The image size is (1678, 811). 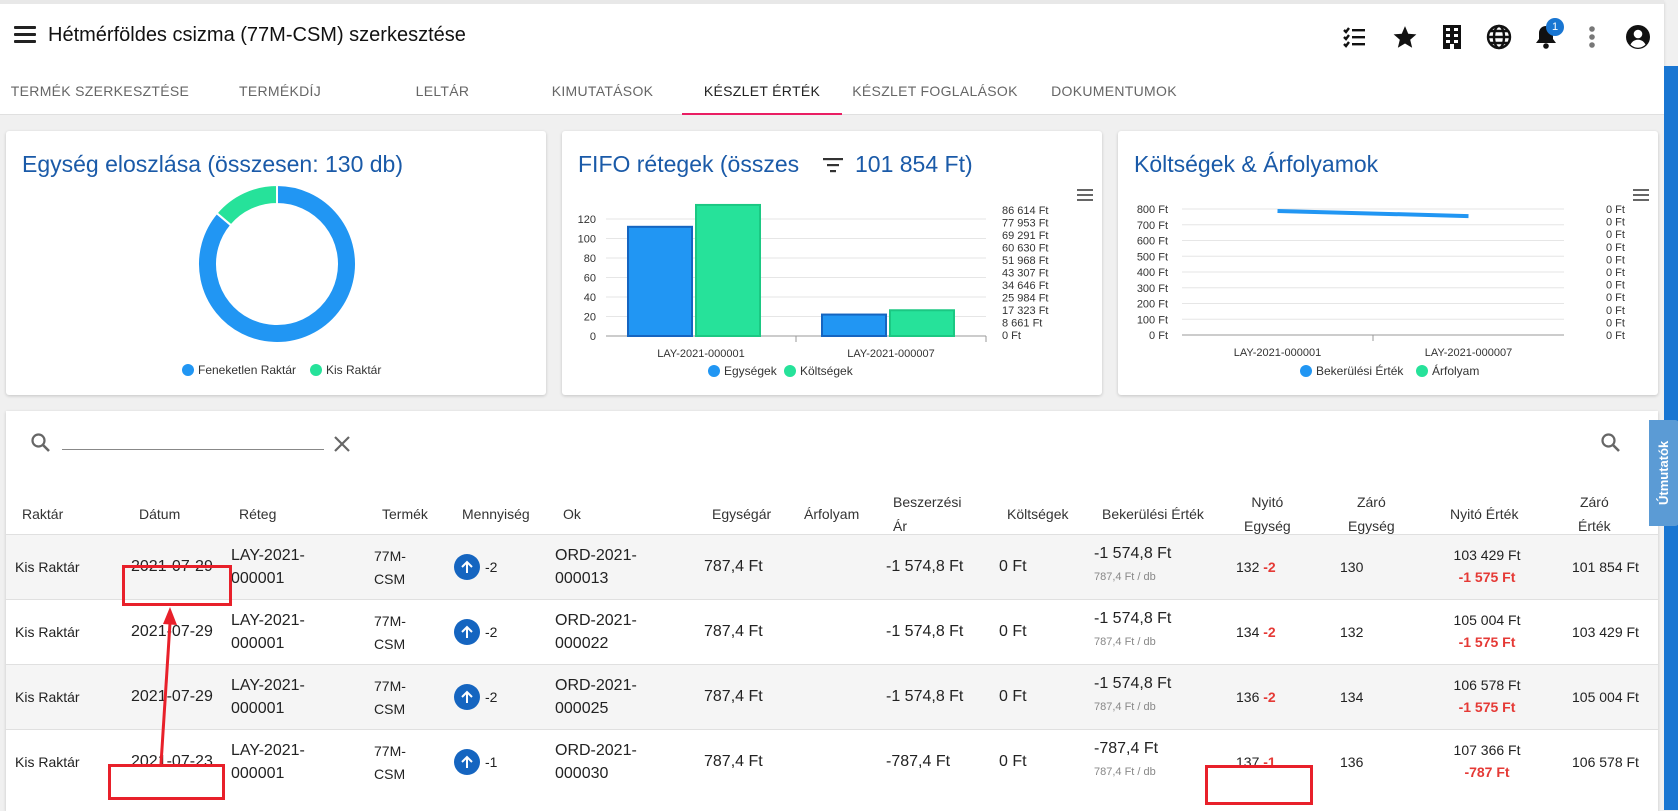 I want to click on x-tick-label: LAY-2021-000007, so click(x=890, y=354).